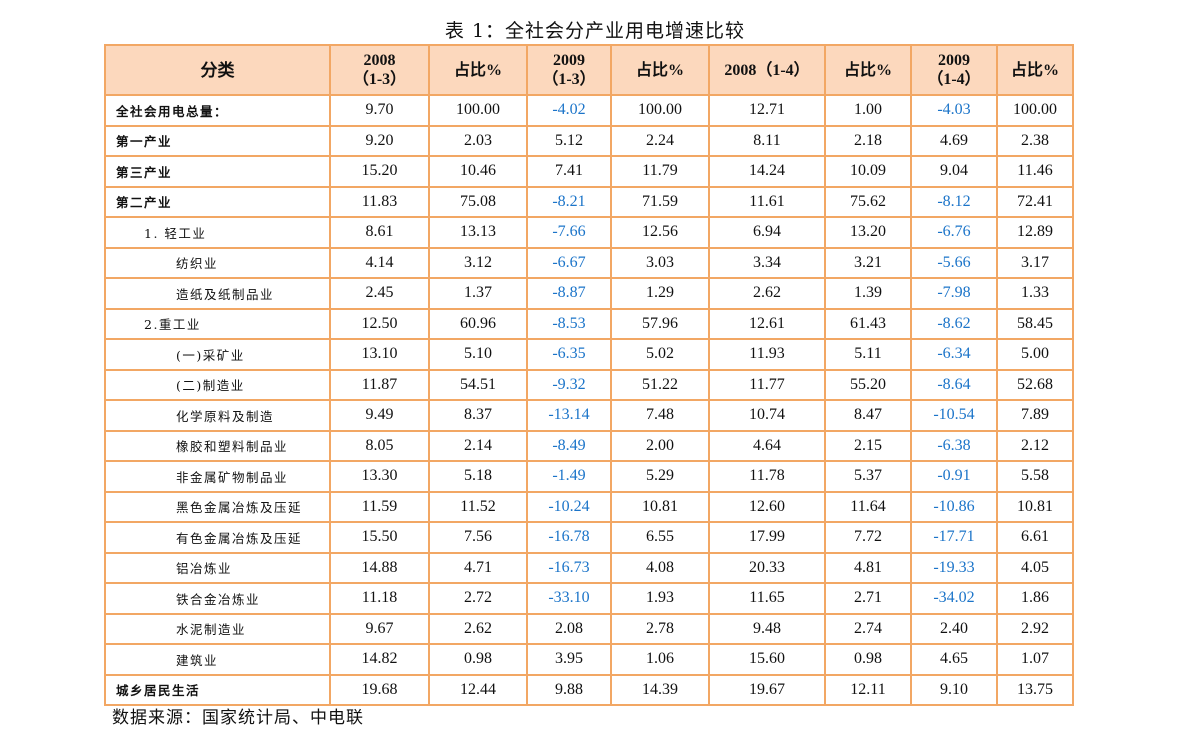 The width and height of the screenshot is (1190, 743). I want to click on table-cell: 3.95, so click(569, 659).